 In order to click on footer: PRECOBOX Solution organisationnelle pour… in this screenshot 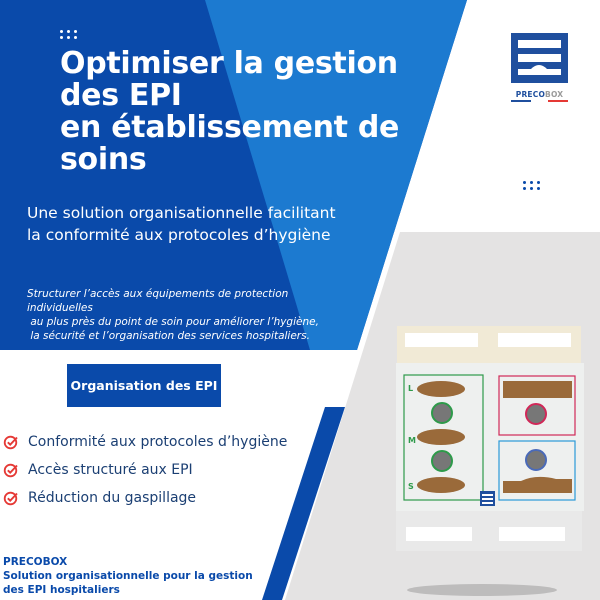, I will do `click(128, 576)`.